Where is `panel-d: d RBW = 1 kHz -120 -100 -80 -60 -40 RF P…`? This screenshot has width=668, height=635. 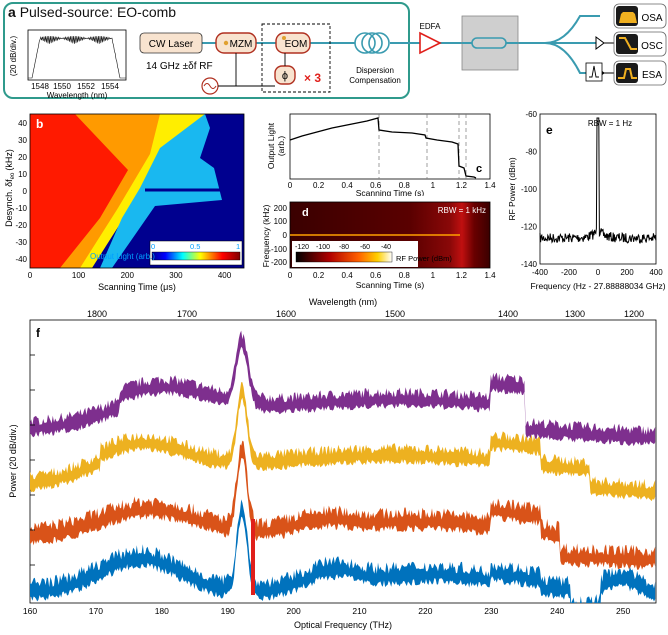
panel-d: d RBW = 1 kHz -120 -100 -80 -60 -40 RF P… is located at coordinates (379, 245).